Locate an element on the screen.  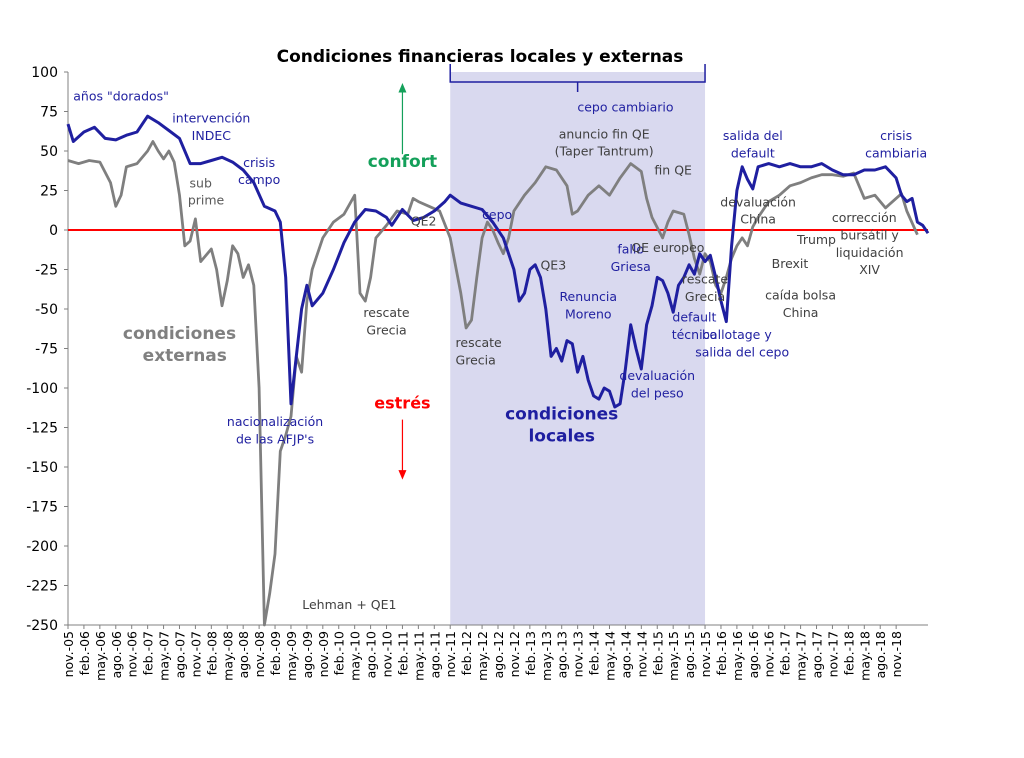
x-tick-label: may.-13 is located at coordinates (546, 656).